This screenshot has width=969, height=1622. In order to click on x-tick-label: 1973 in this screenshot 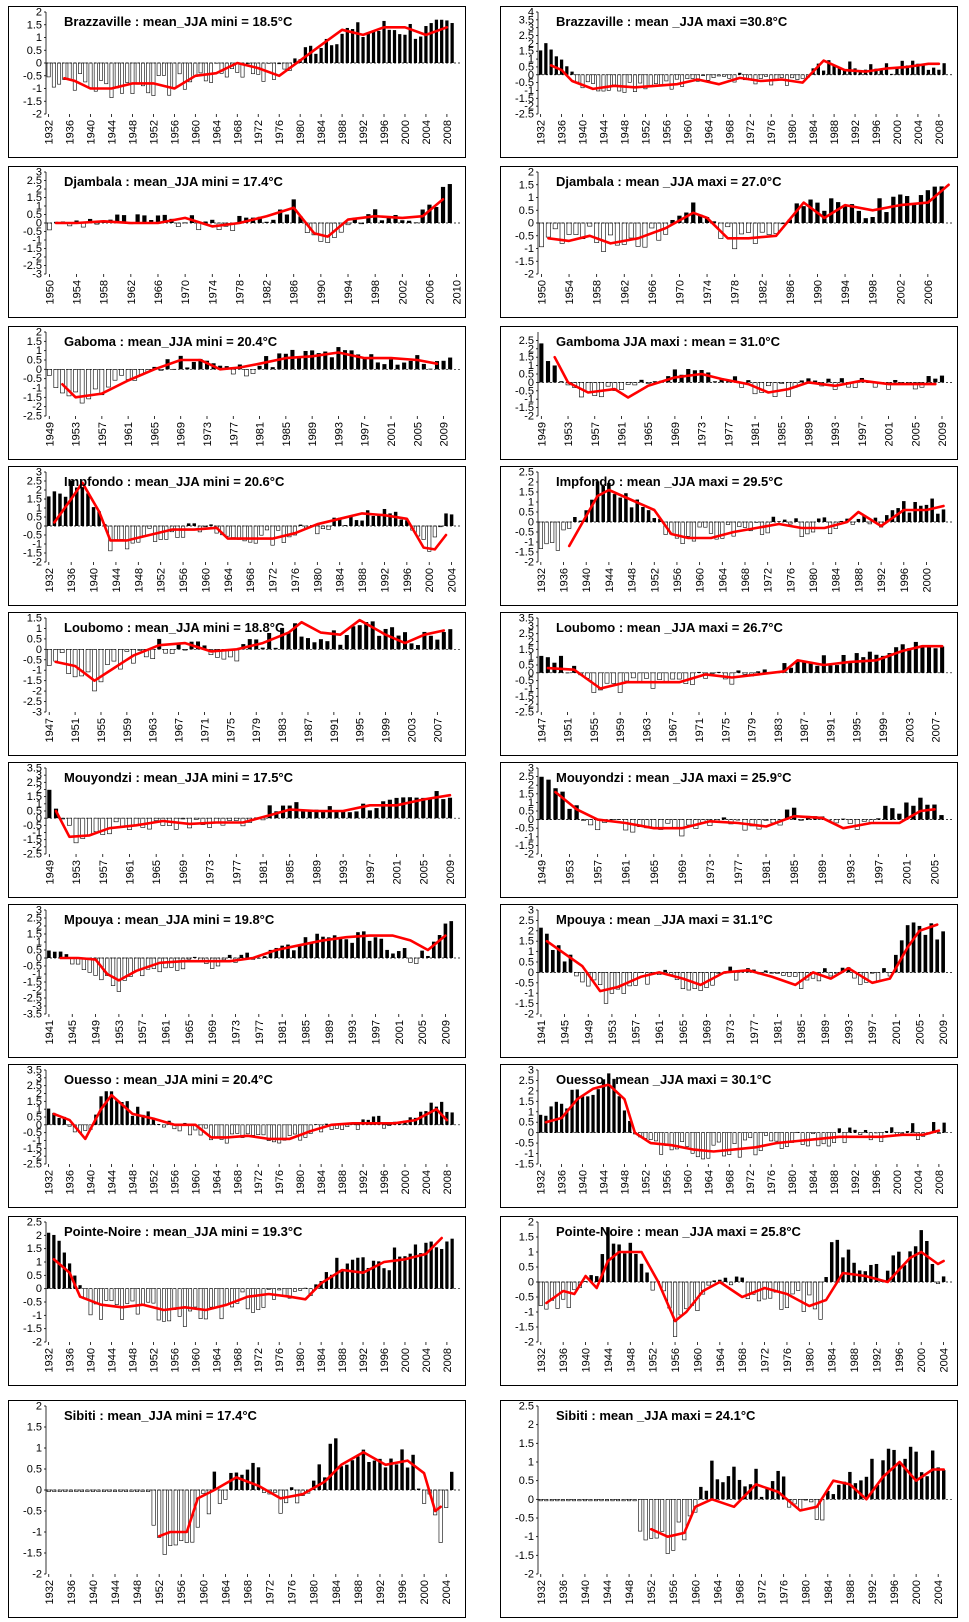, I will do `click(208, 434)`.